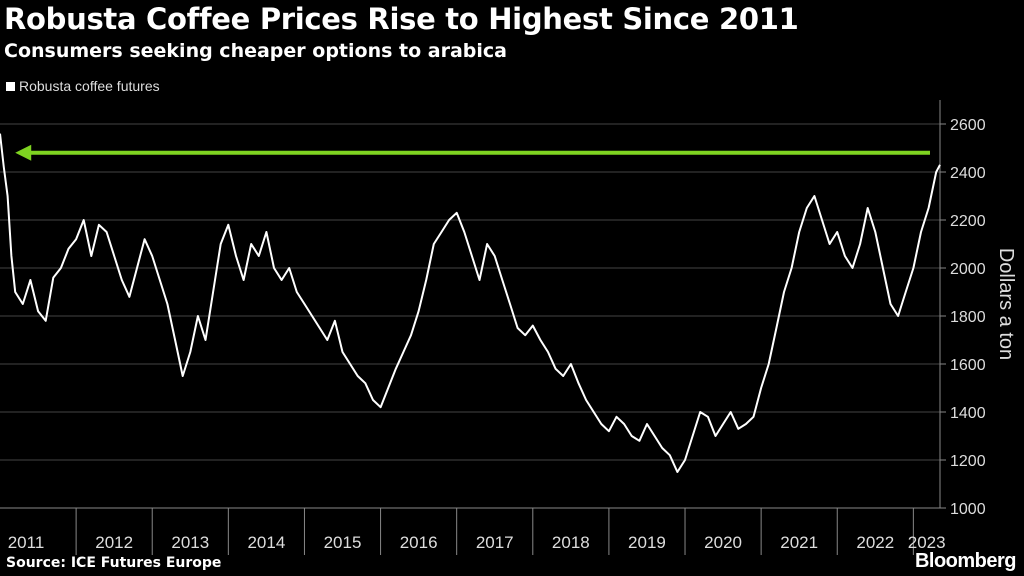  I want to click on arrow-head, so click(23, 152).